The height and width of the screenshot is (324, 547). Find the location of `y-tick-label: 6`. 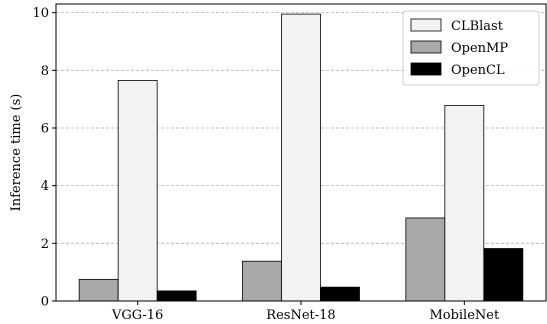

y-tick-label: 6 is located at coordinates (45, 128).